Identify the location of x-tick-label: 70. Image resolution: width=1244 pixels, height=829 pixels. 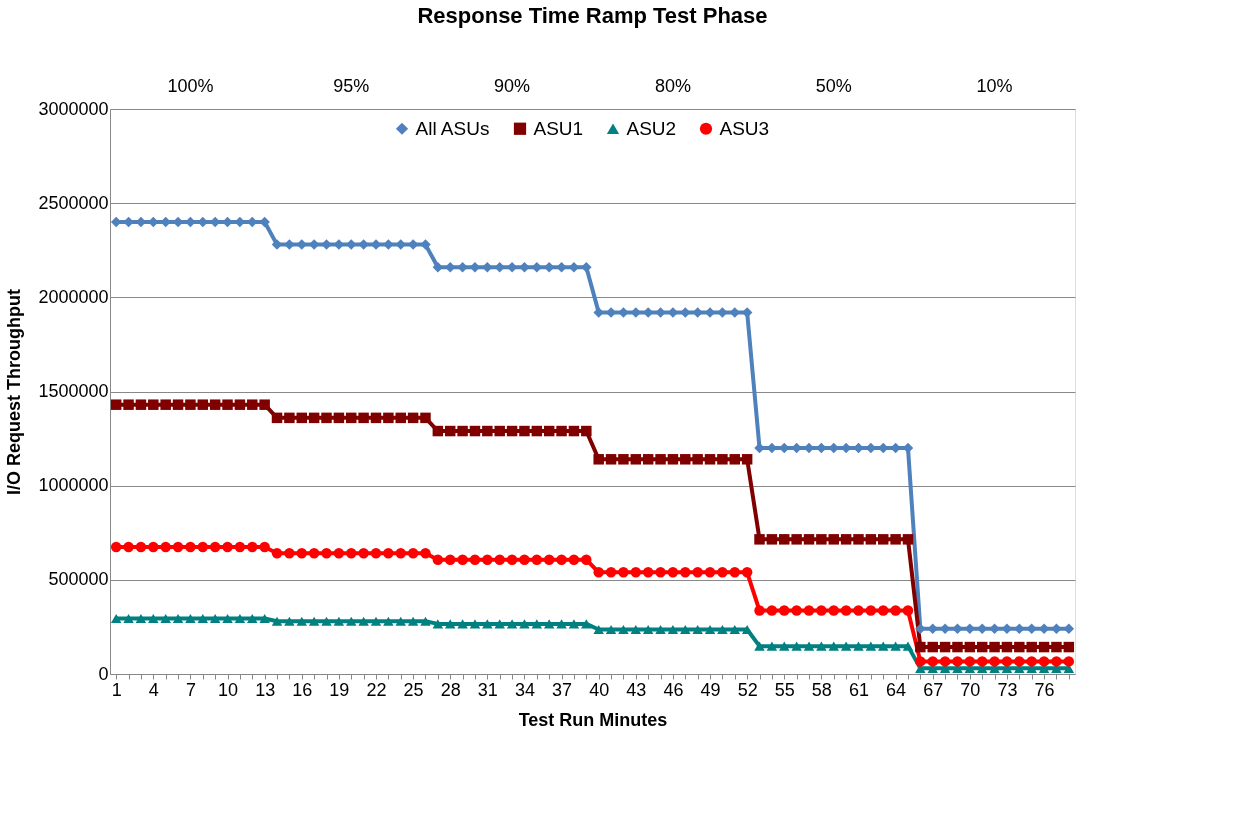
(970, 689).